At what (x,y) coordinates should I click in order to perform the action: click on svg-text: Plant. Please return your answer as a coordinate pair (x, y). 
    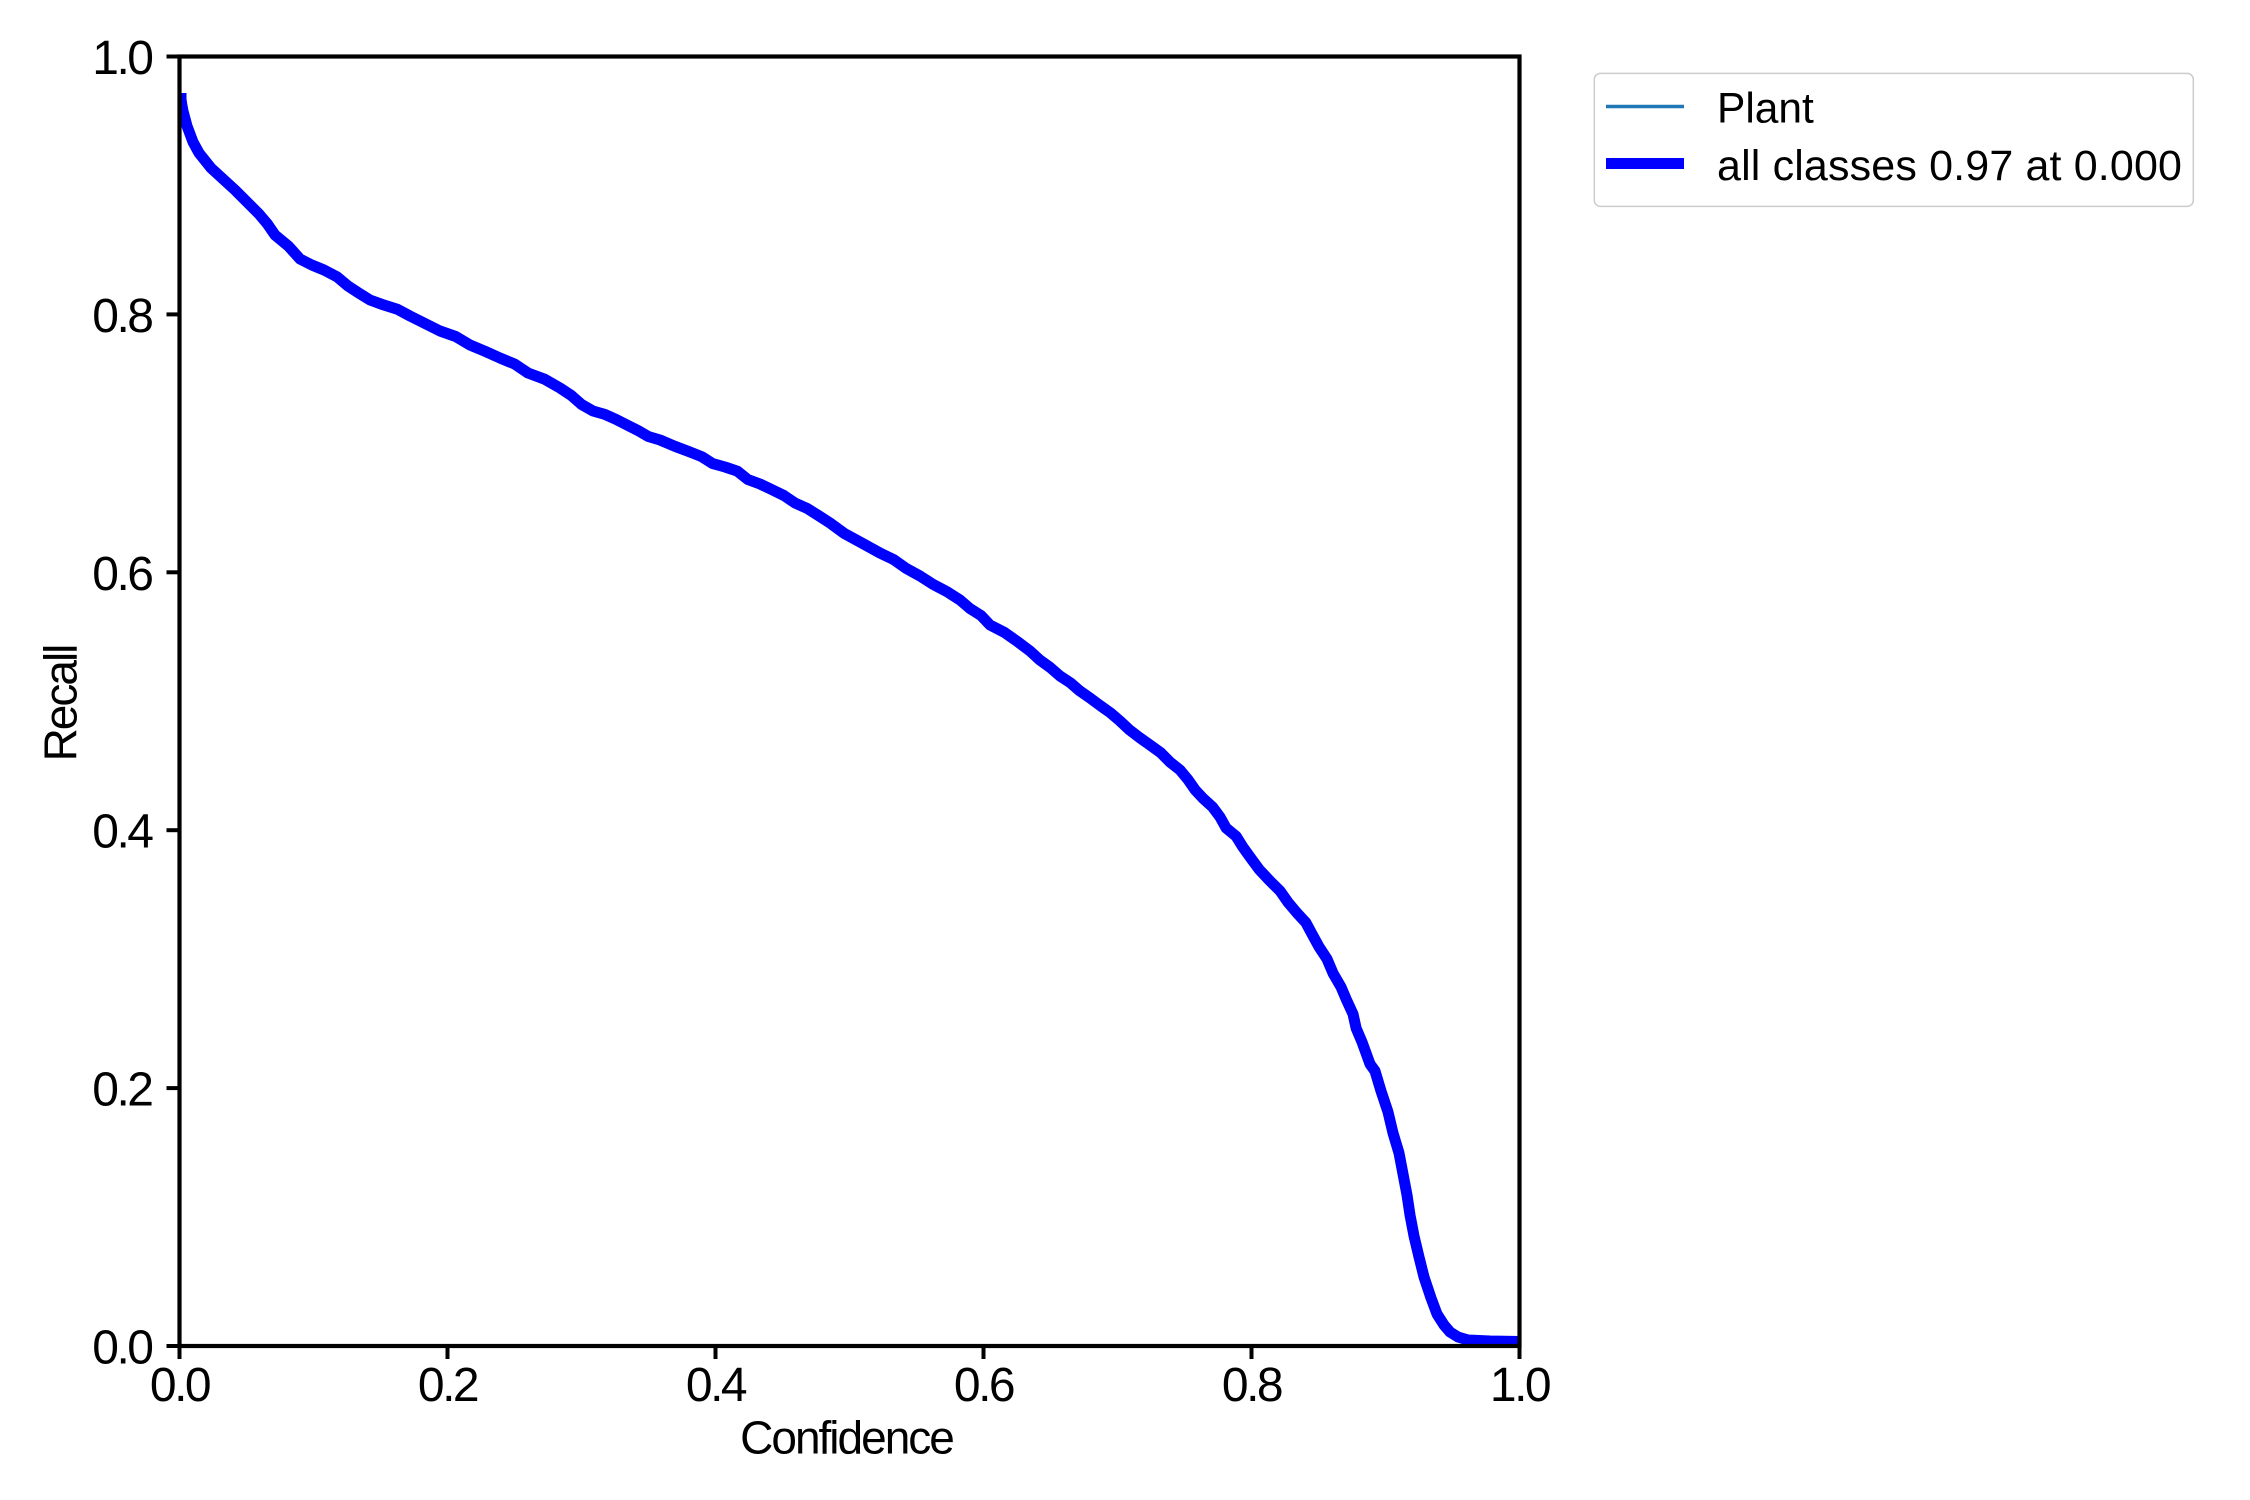
    Looking at the image, I should click on (1765, 108).